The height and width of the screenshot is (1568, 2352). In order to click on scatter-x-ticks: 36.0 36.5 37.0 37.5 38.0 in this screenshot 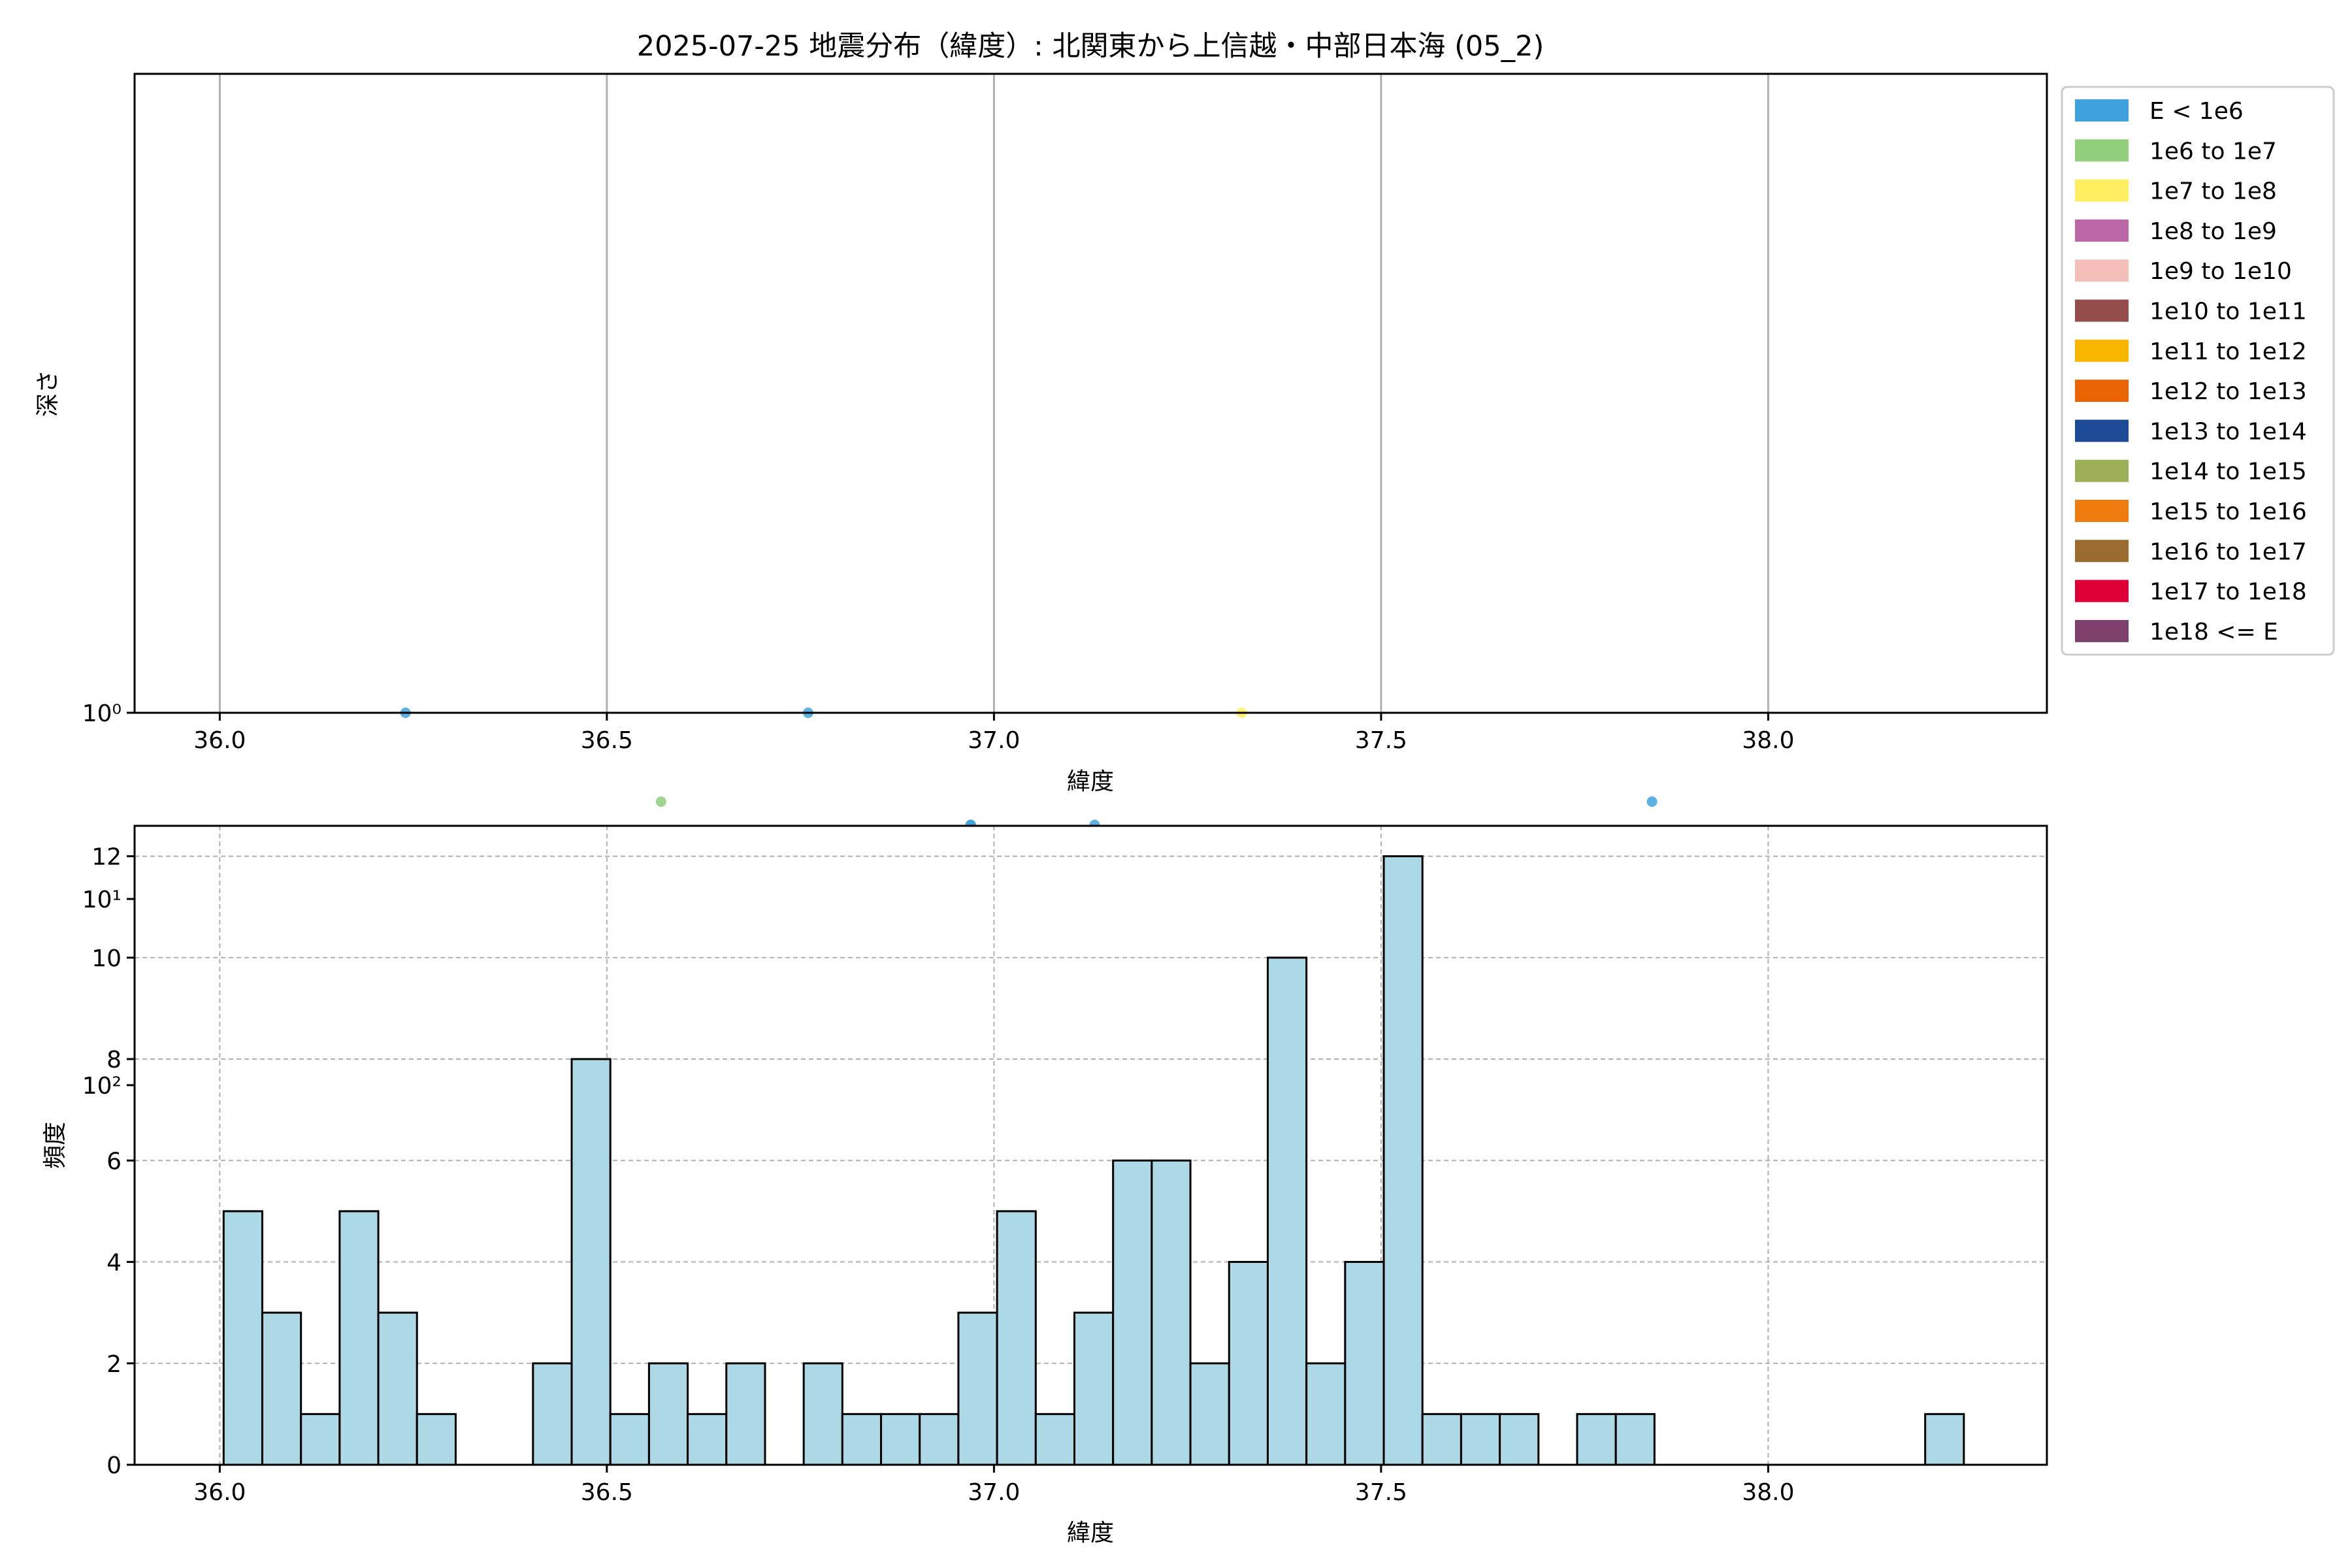, I will do `click(993, 733)`.